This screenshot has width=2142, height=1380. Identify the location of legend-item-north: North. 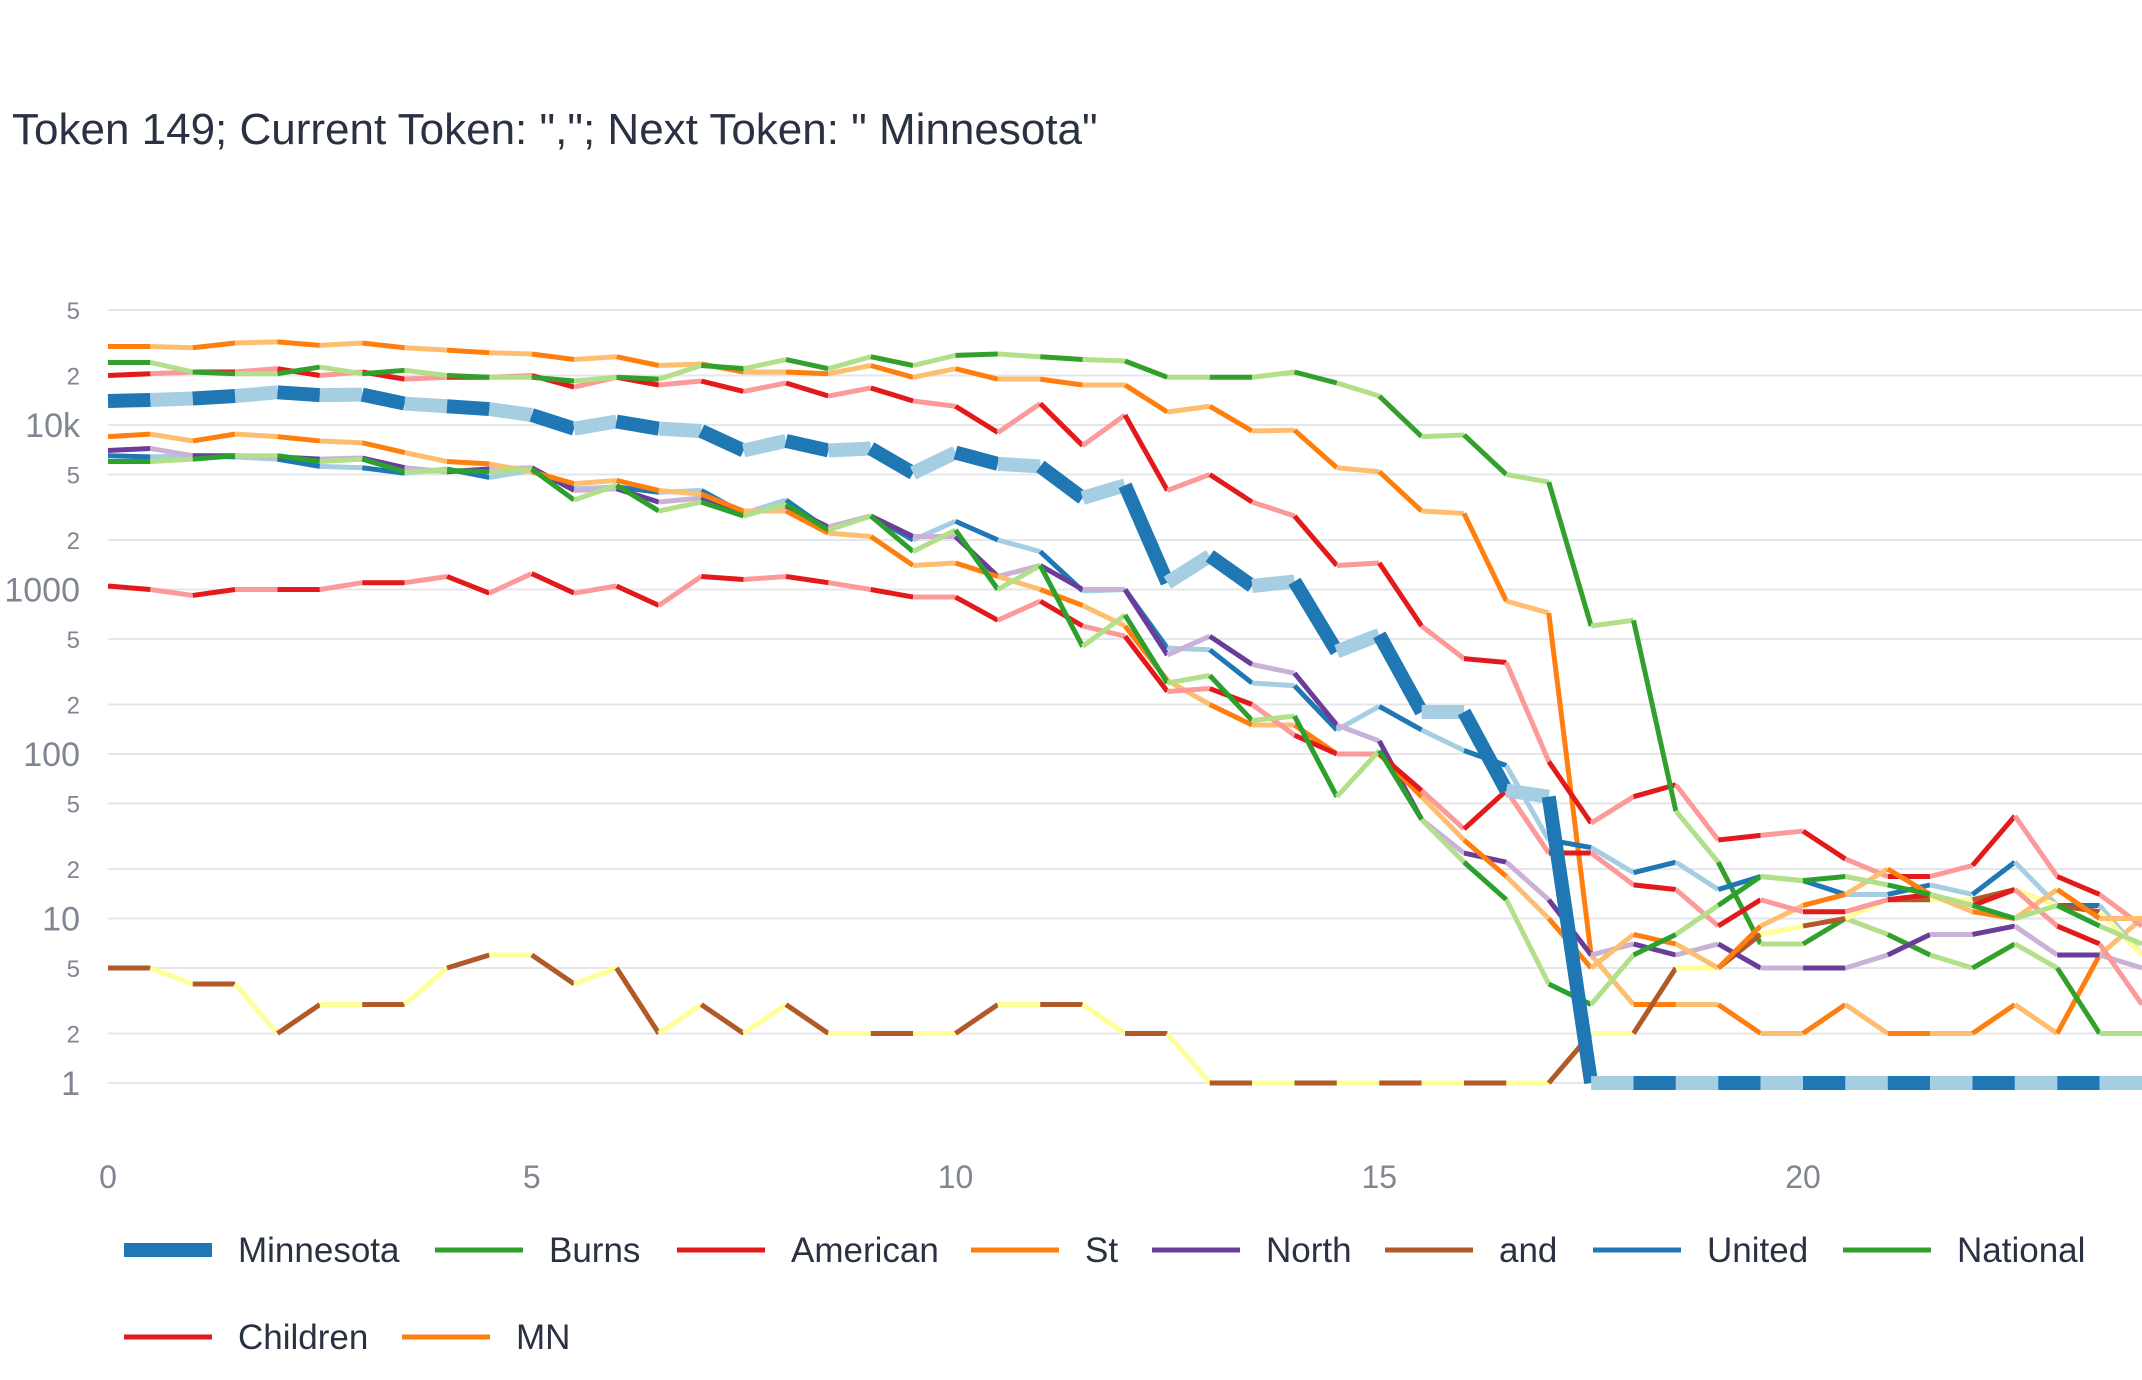
(1252, 1250).